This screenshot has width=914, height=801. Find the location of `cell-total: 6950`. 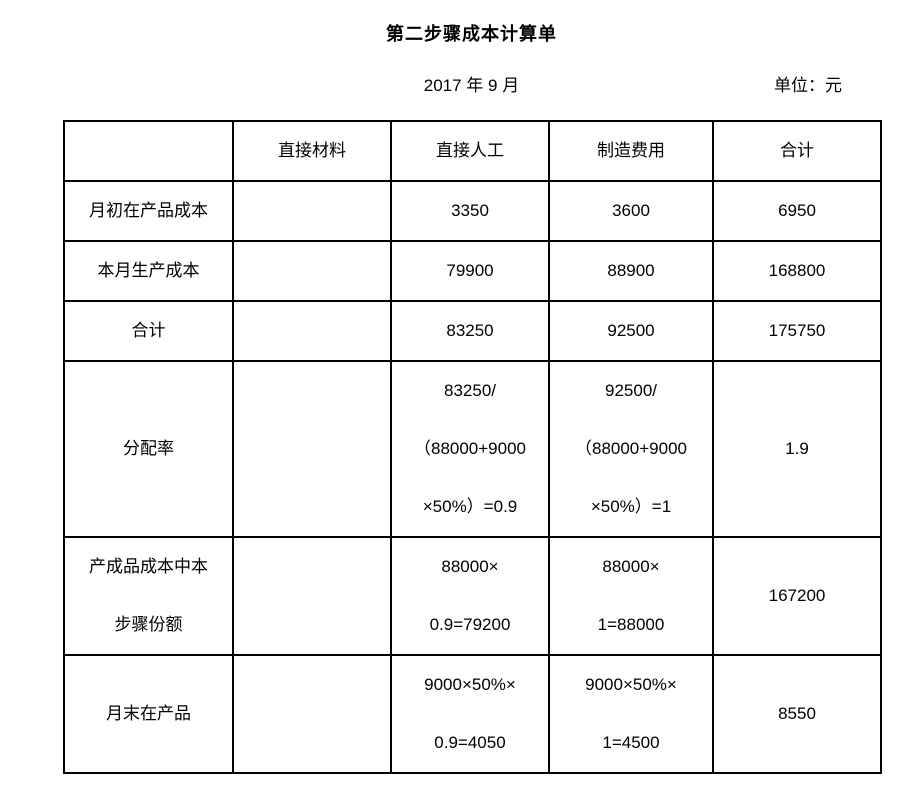

cell-total: 6950 is located at coordinates (797, 211).